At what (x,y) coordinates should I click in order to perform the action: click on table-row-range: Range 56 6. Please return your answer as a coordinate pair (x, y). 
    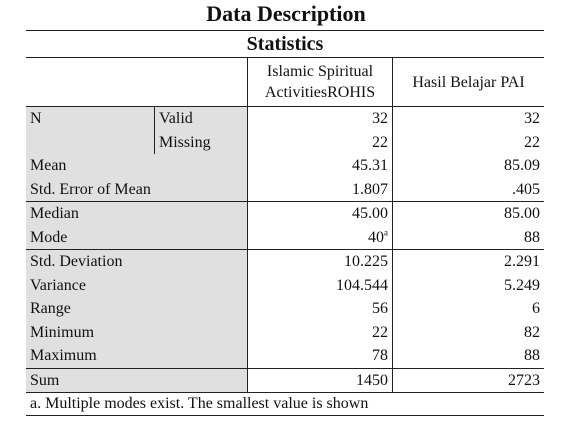
    Looking at the image, I should click on (285, 309).